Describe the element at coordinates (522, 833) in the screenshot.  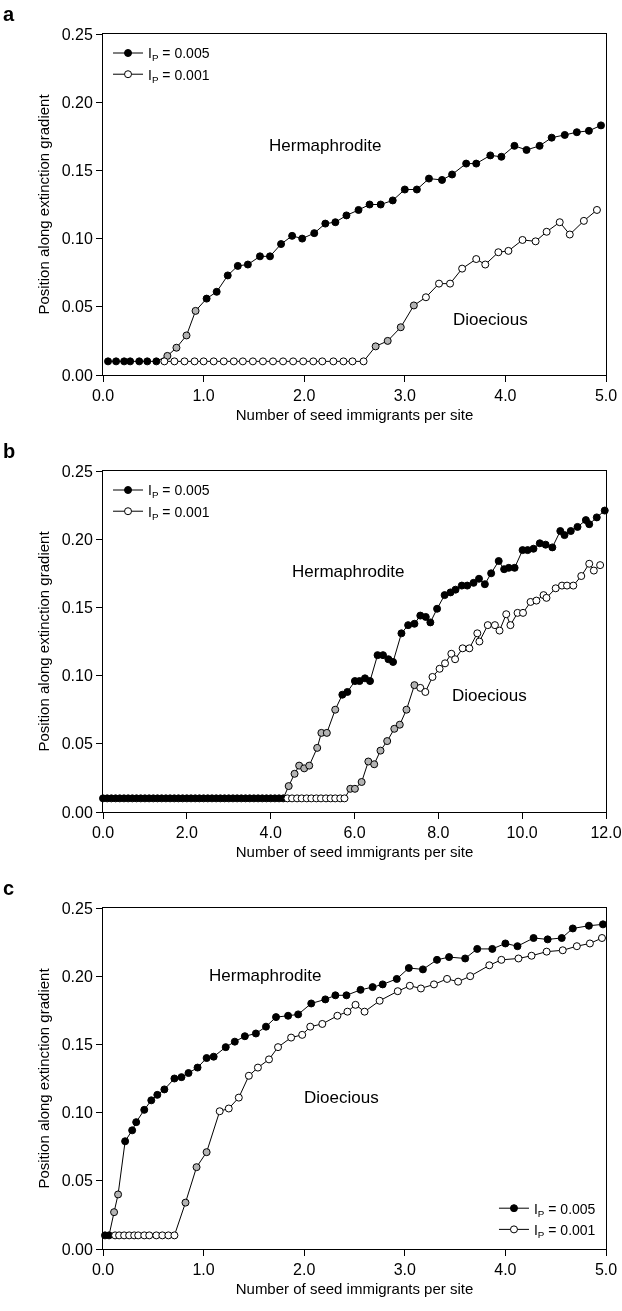
I see `x-tick-label: 10.0` at that location.